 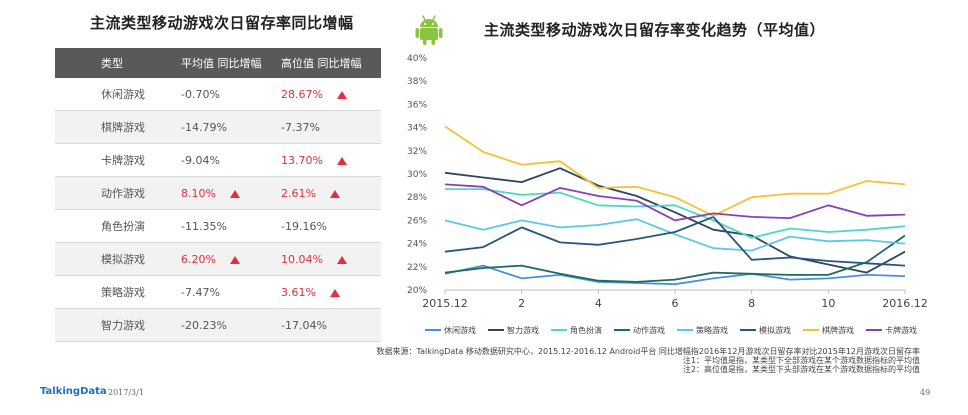 I want to click on y-tick-label: 38%, so click(x=417, y=82).